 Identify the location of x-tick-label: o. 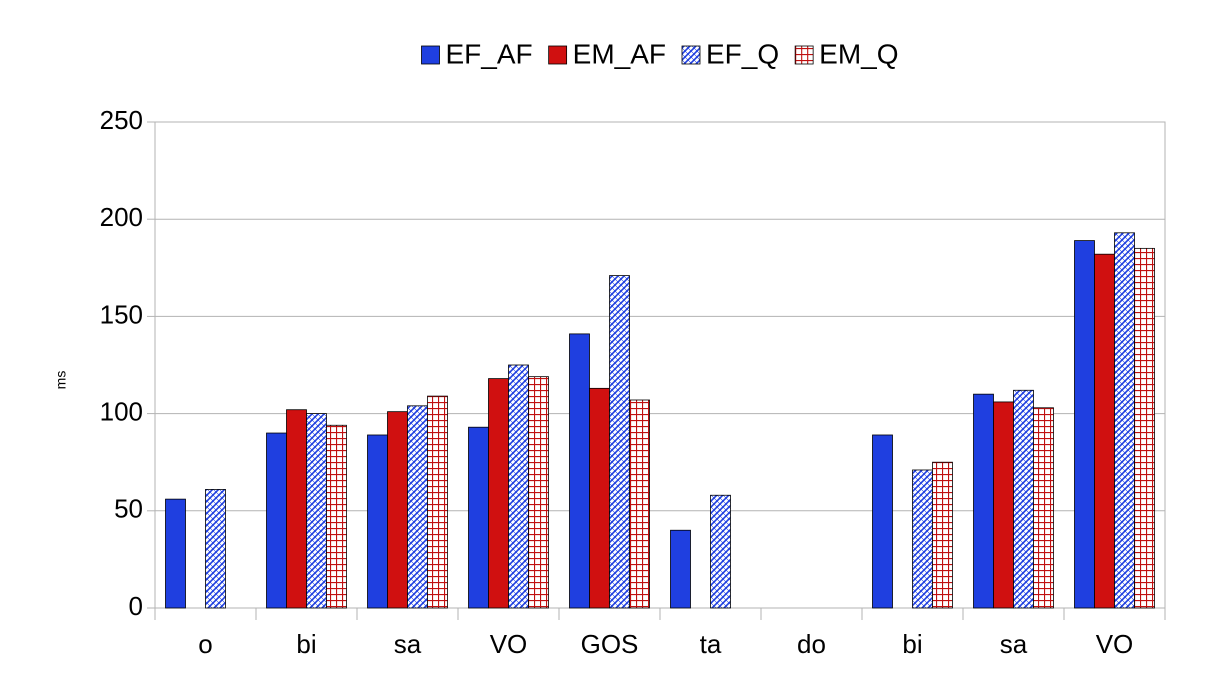
(205, 644).